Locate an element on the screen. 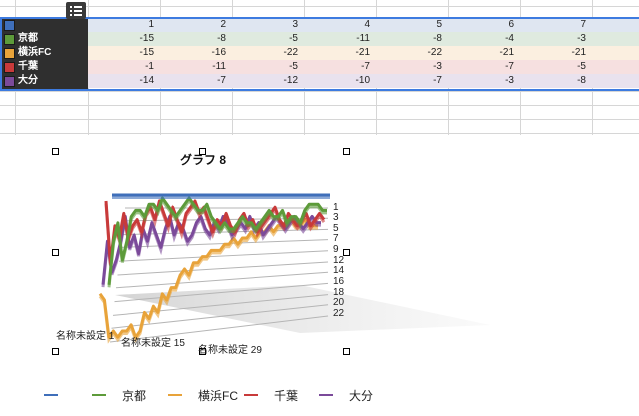  list-icon is located at coordinates (76, 10).